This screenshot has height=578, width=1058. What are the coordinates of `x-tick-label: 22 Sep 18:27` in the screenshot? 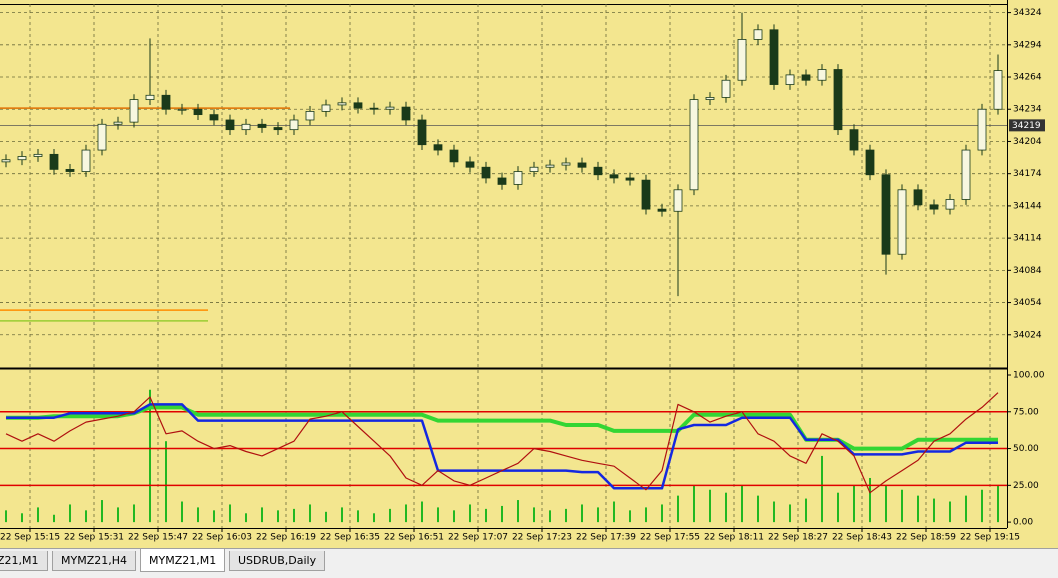 It's located at (798, 538).